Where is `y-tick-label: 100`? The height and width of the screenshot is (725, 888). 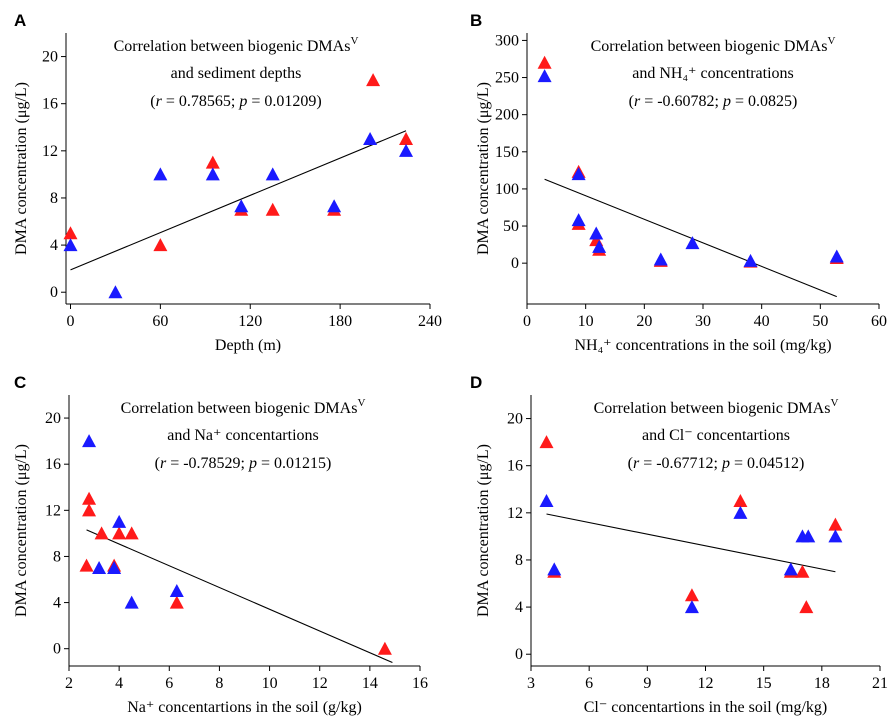
y-tick-label: 100 is located at coordinates (507, 189).